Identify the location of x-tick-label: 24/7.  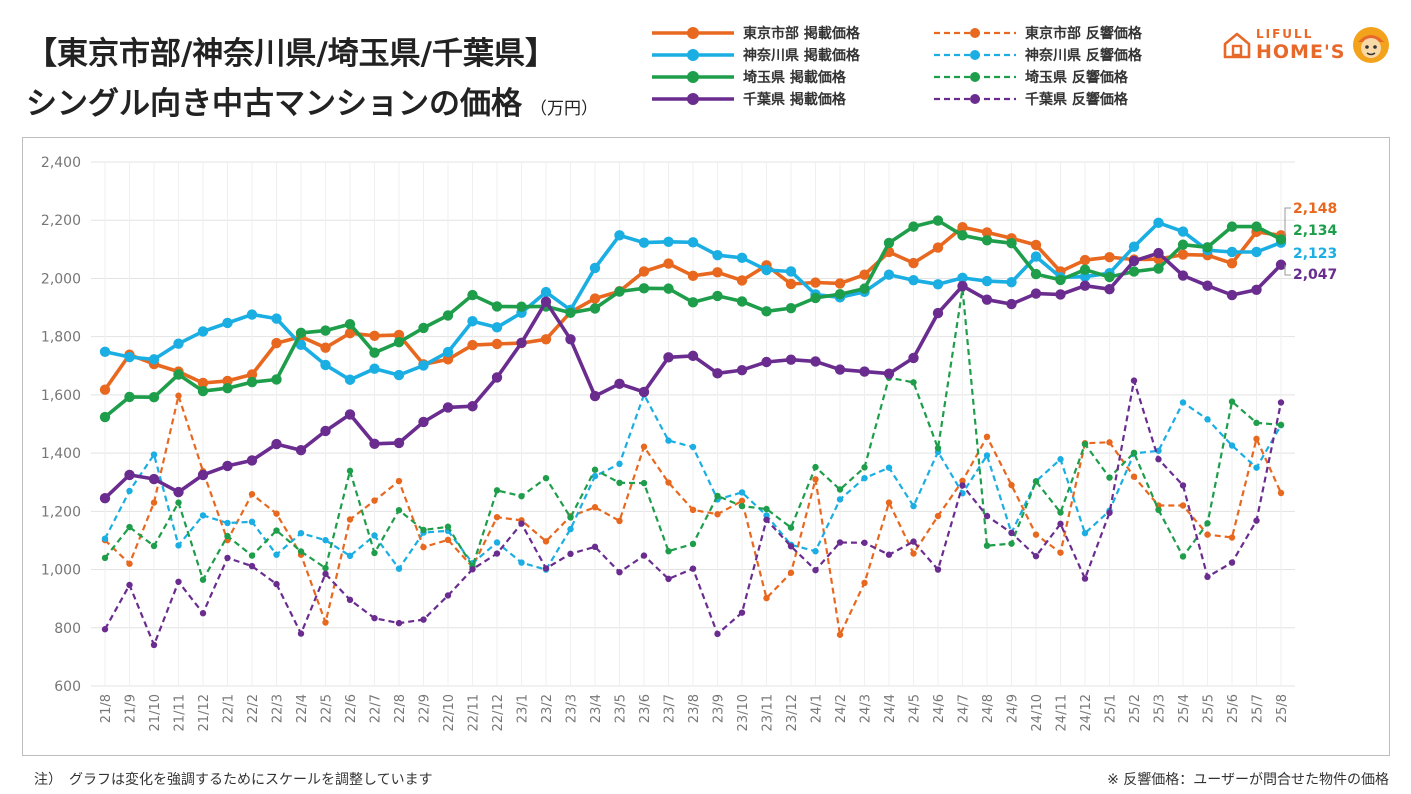
(964, 708).